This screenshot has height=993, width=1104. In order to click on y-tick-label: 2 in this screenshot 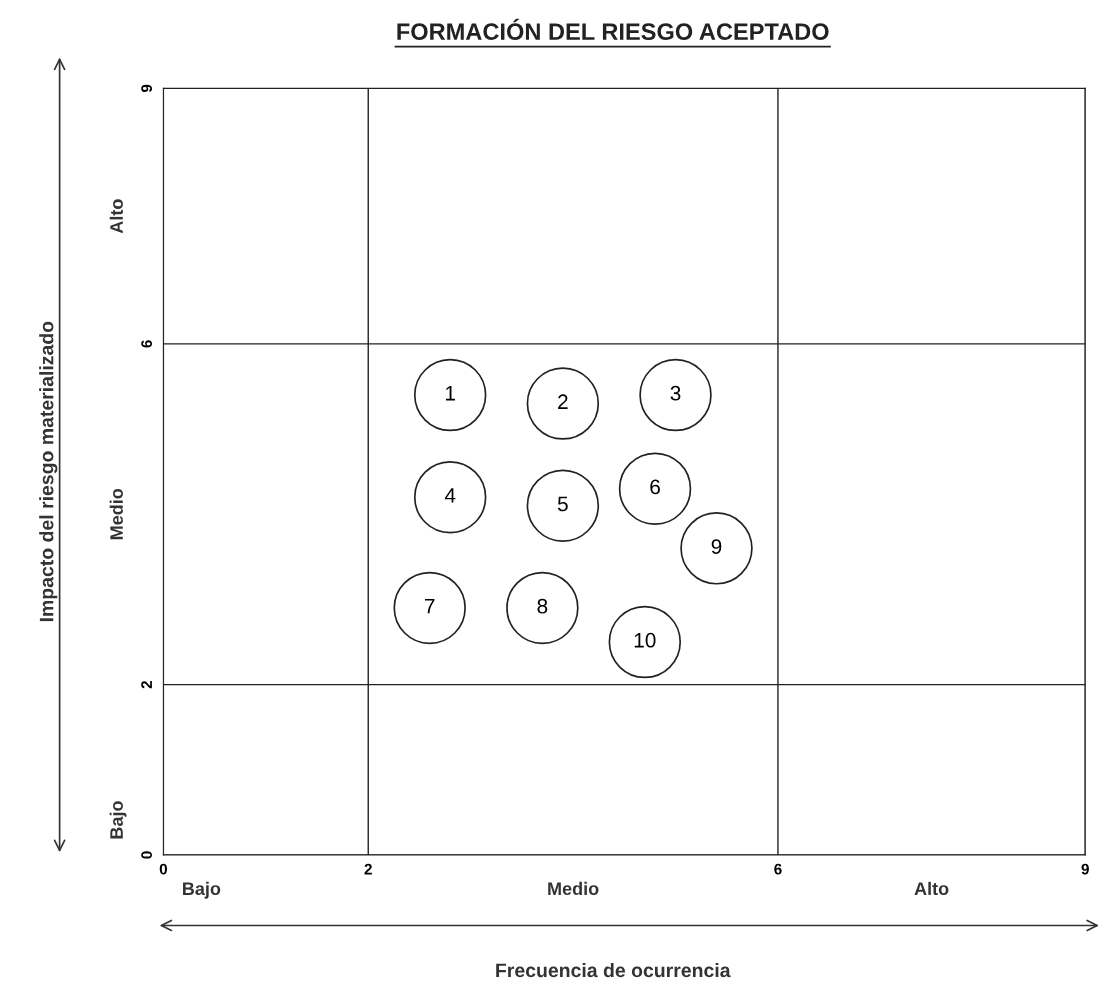, I will do `click(146, 684)`.